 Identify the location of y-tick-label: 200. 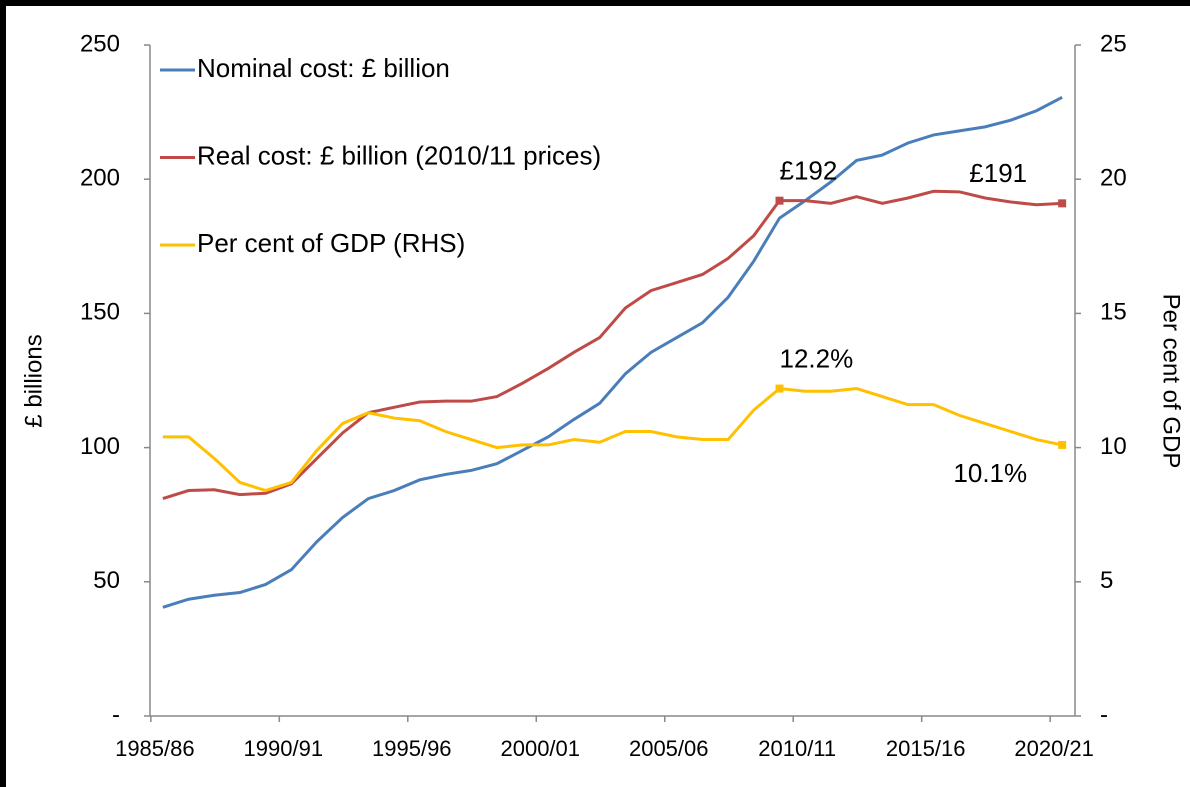
(100, 178).